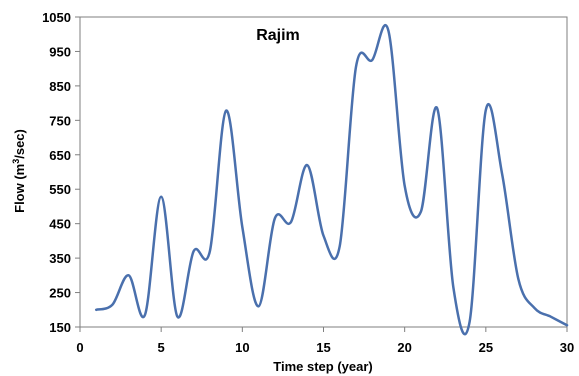 Image resolution: width=579 pixels, height=376 pixels. I want to click on x-tick-label: 25, so click(486, 347).